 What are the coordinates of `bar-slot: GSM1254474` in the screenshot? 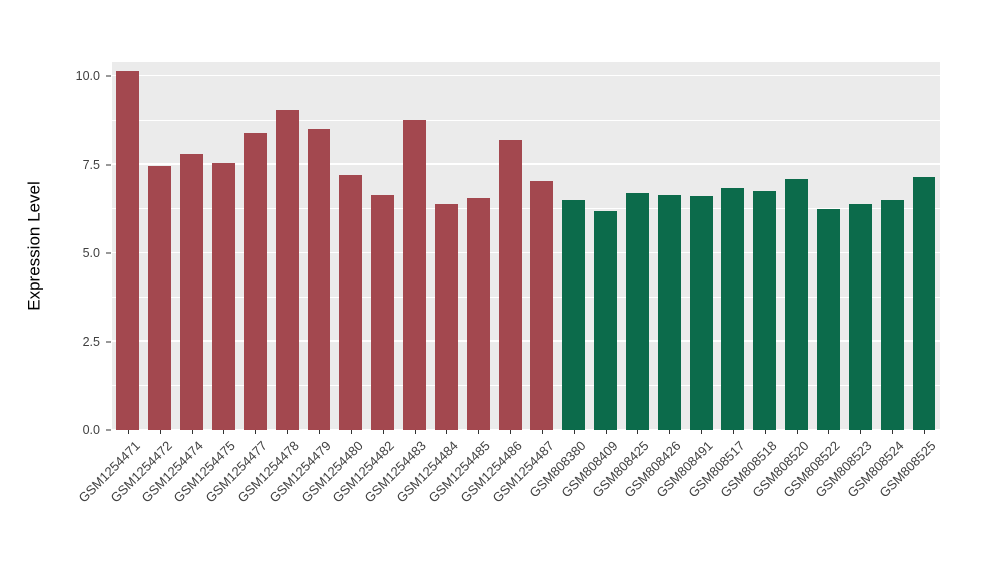 It's located at (173, 283).